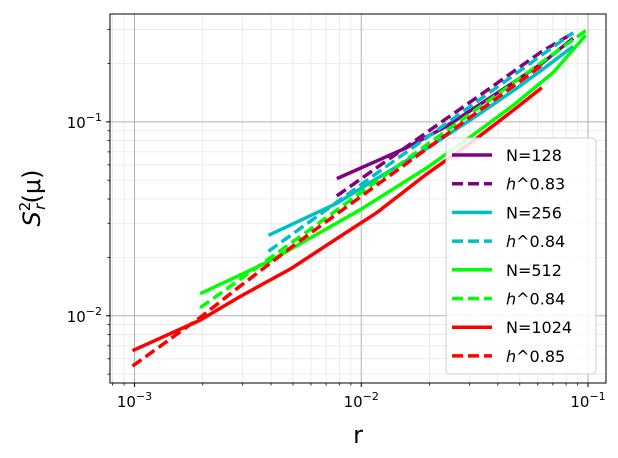 The height and width of the screenshot is (458, 618). What do you see at coordinates (358, 435) in the screenshot?
I see `x-axis-title: r` at bounding box center [358, 435].